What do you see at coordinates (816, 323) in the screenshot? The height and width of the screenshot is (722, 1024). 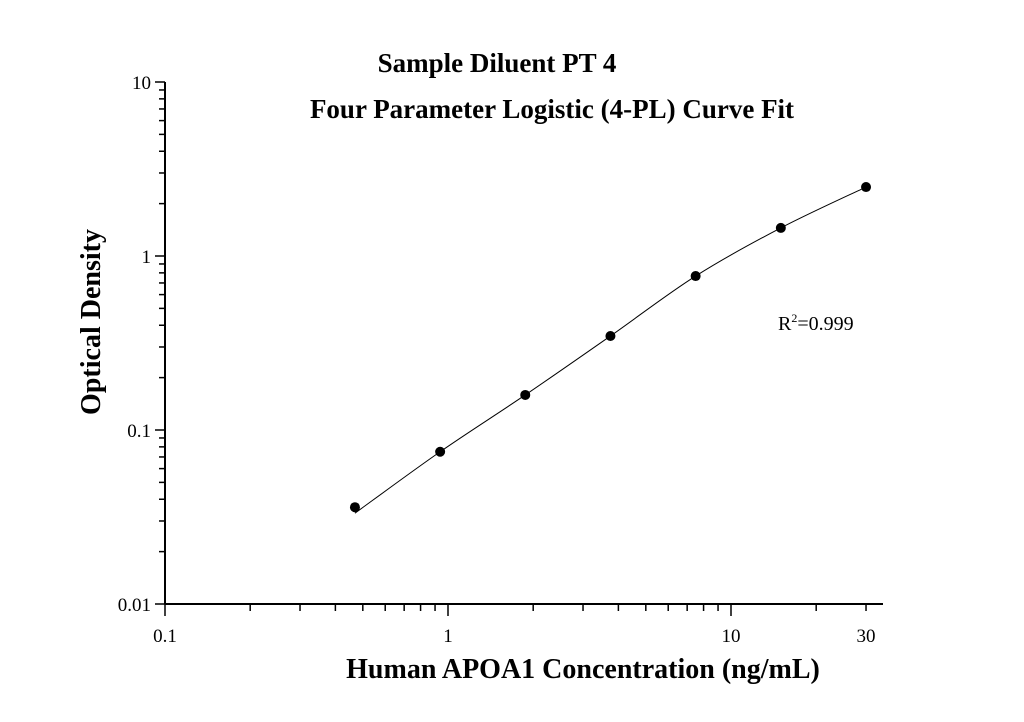 I see `r-squared-annotation: R2=0.999` at bounding box center [816, 323].